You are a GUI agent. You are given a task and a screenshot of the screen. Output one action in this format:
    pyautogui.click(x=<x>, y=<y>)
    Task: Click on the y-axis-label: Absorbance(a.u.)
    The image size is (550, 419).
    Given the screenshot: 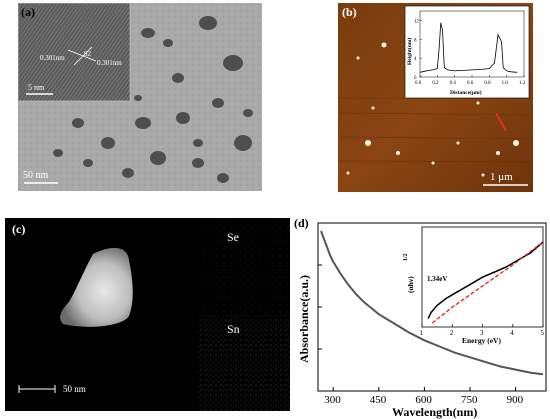 What is the action you would take?
    pyautogui.click(x=304, y=319)
    